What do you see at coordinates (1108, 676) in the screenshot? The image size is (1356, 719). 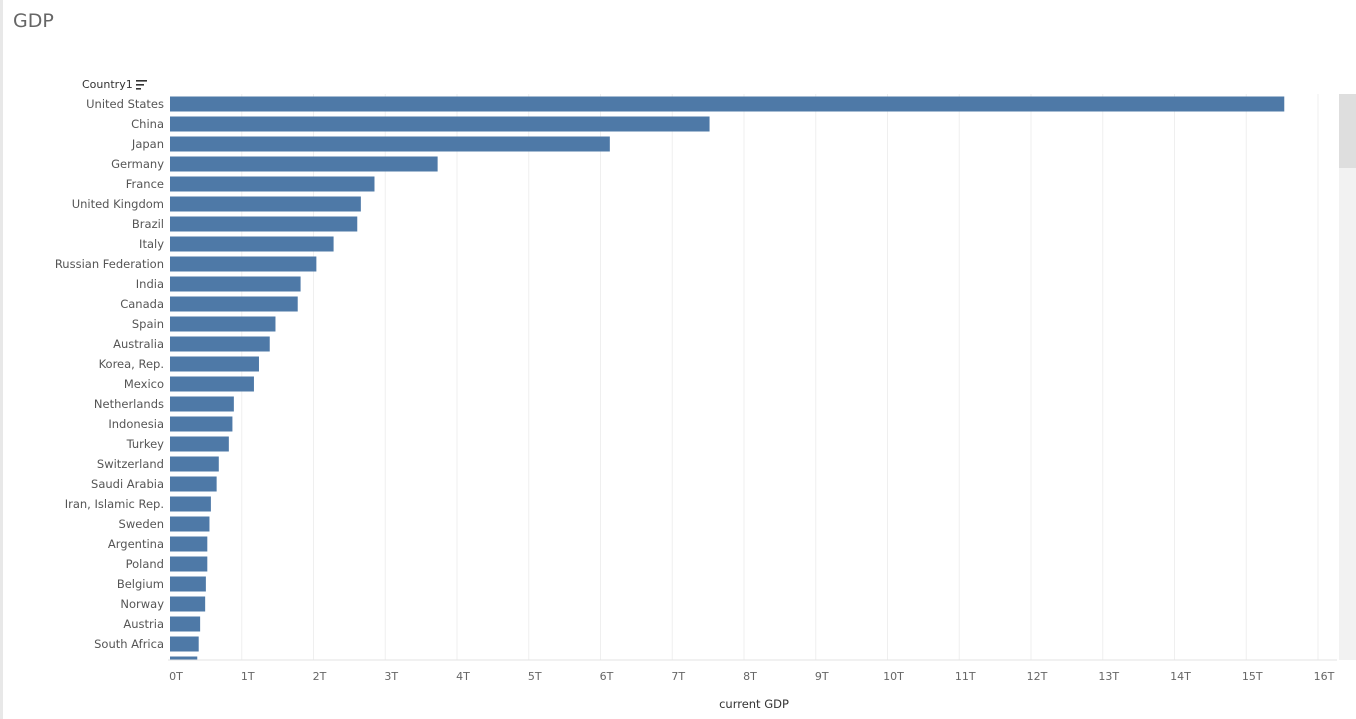 I see `x-tick-label: 13T` at bounding box center [1108, 676].